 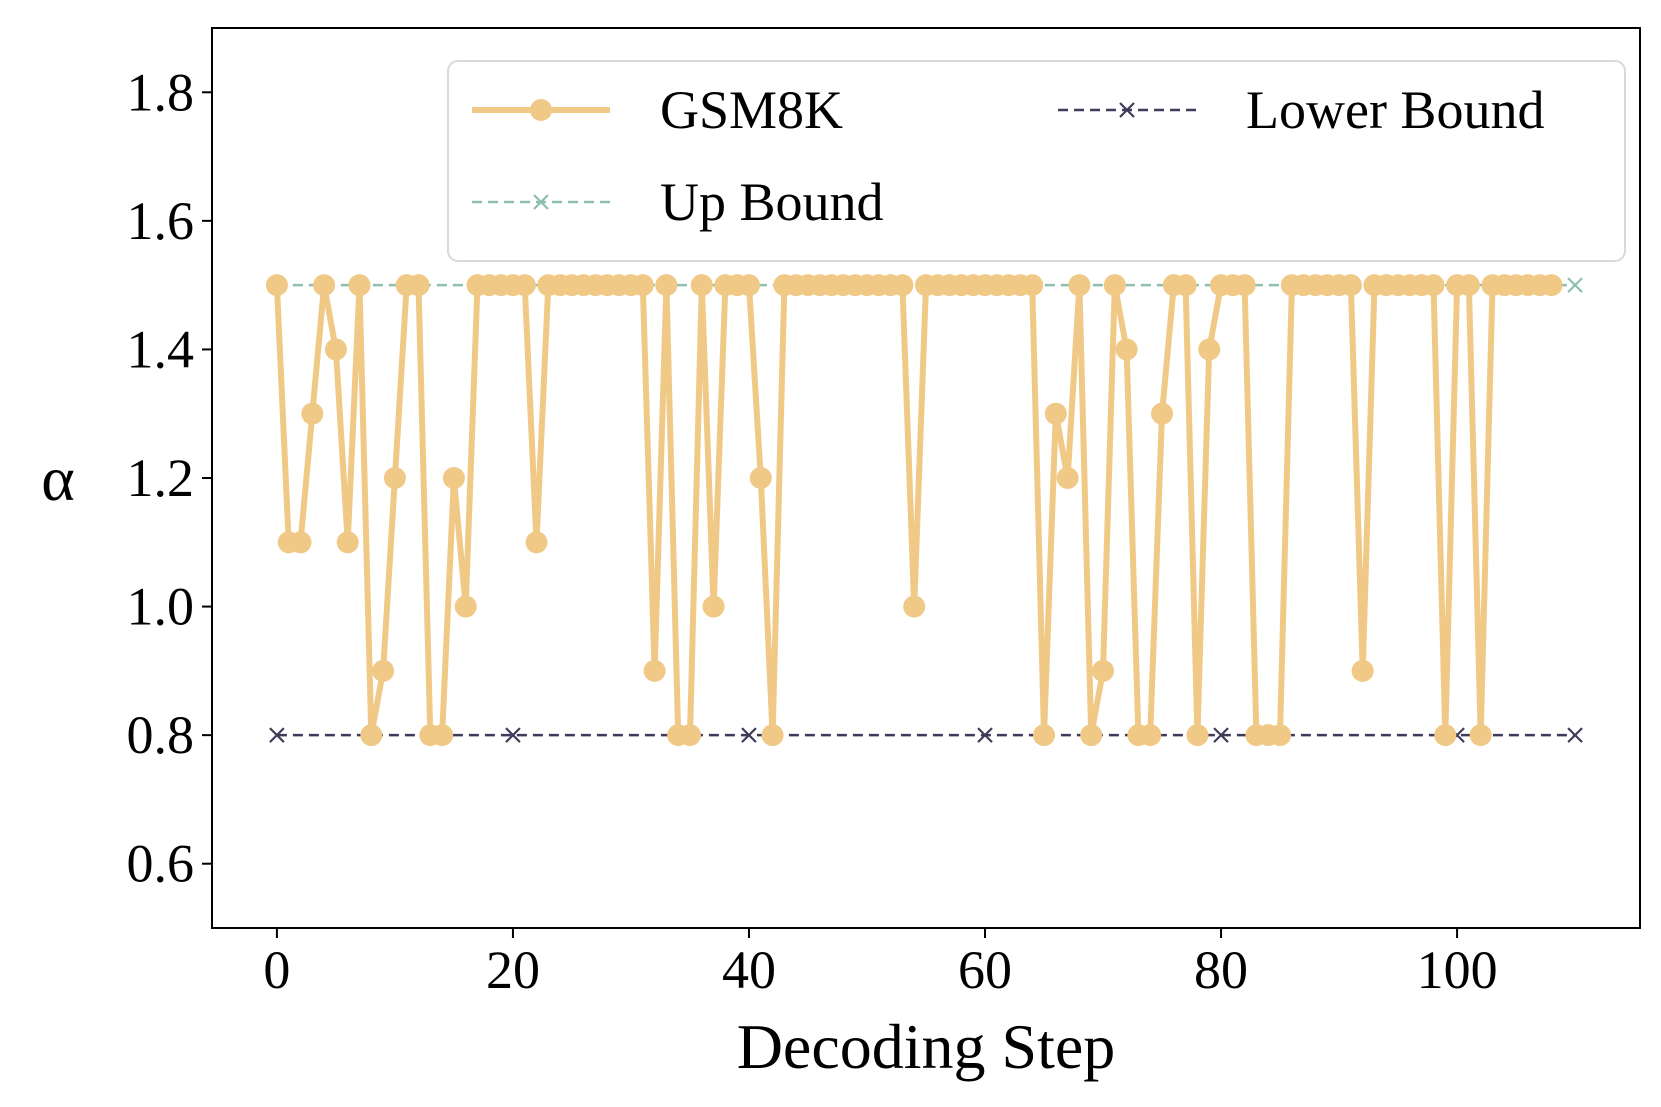 I want to click on x-tick-label: 40, so click(x=749, y=970).